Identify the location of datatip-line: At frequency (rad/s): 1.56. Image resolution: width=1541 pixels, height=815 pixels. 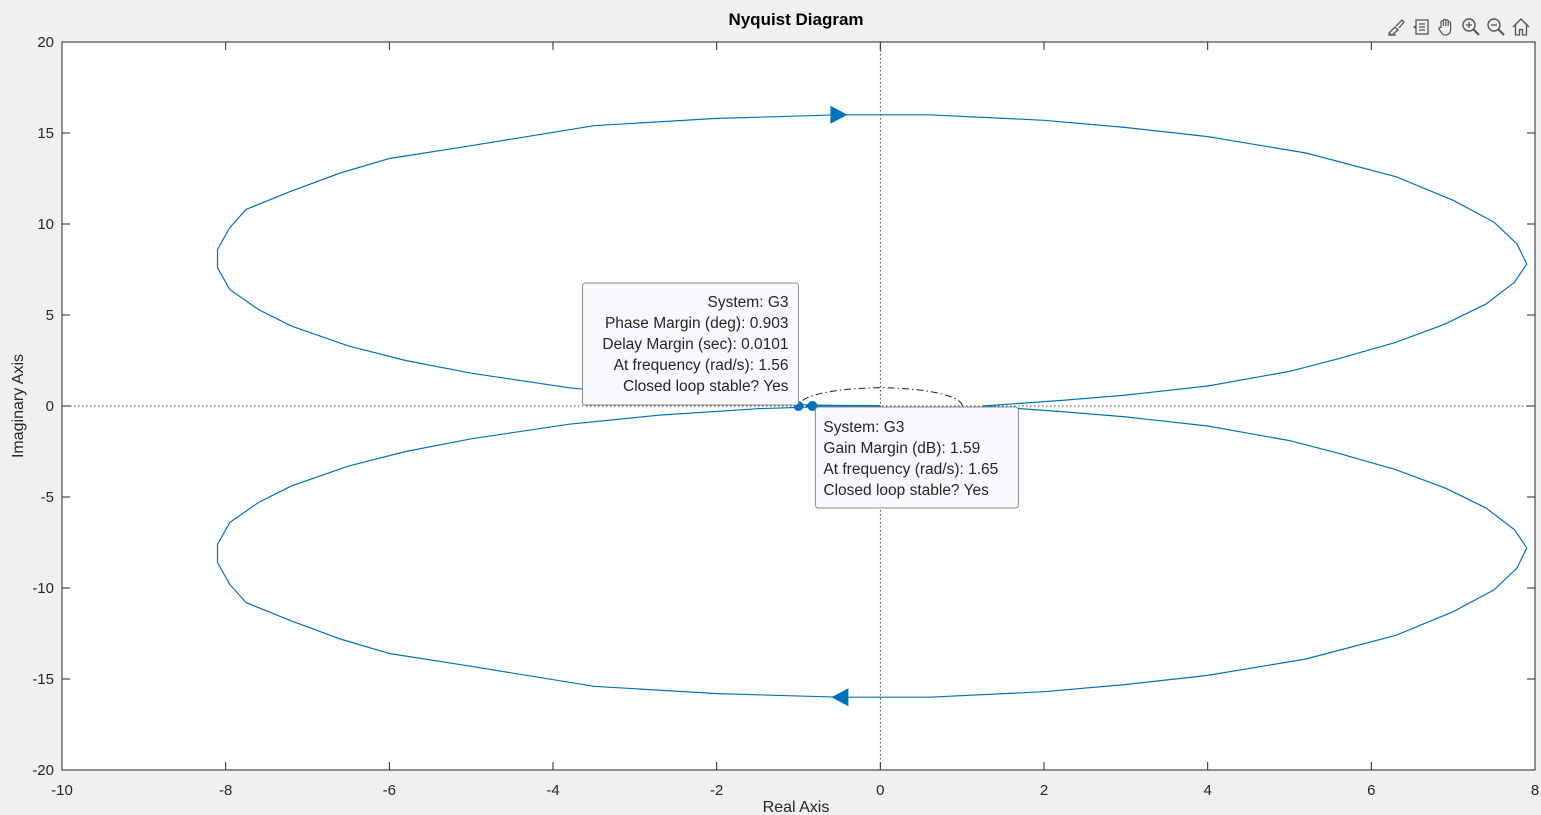
(701, 365).